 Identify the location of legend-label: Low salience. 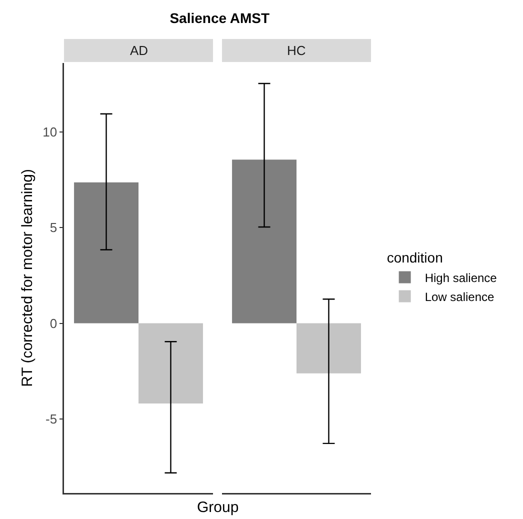
(459, 297).